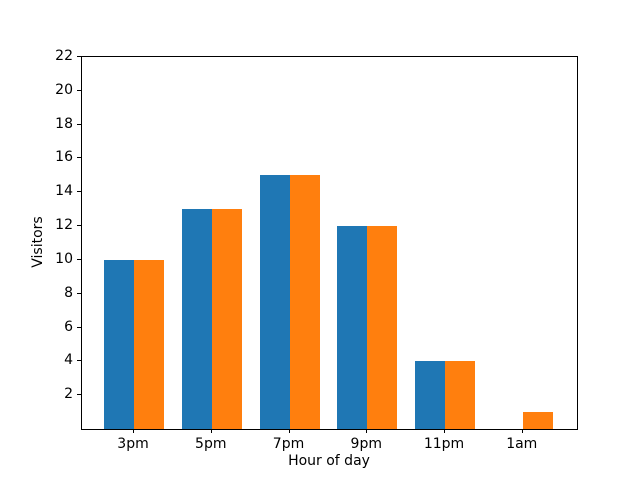 The image size is (640, 480). Describe the element at coordinates (64, 123) in the screenshot. I see `y-tick-label: 18` at that location.